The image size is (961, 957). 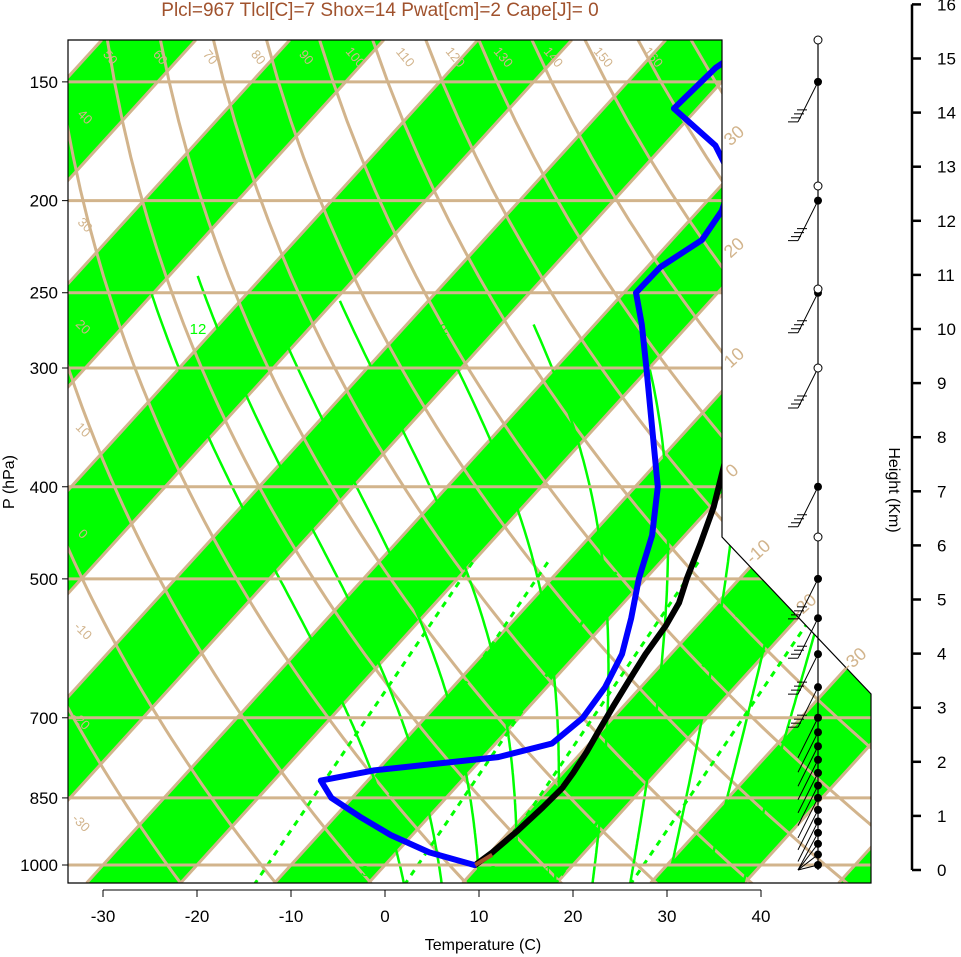 I want to click on pressure-tick-label: 200, so click(x=44, y=201).